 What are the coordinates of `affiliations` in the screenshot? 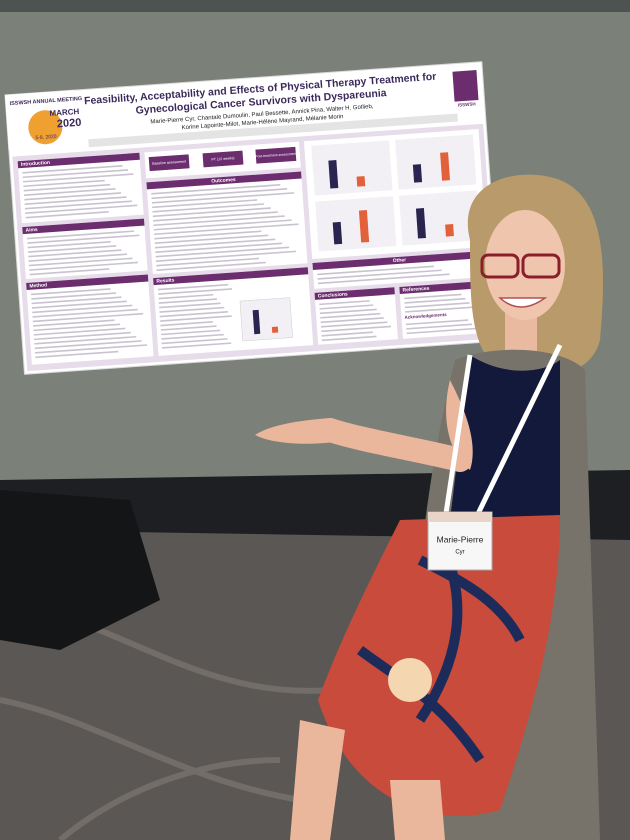 It's located at (273, 130).